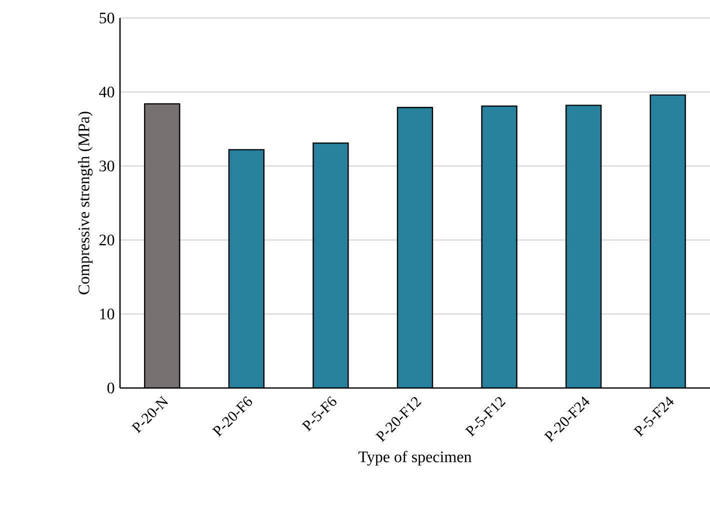  I want to click on y-tick-label: 30, so click(107, 166).